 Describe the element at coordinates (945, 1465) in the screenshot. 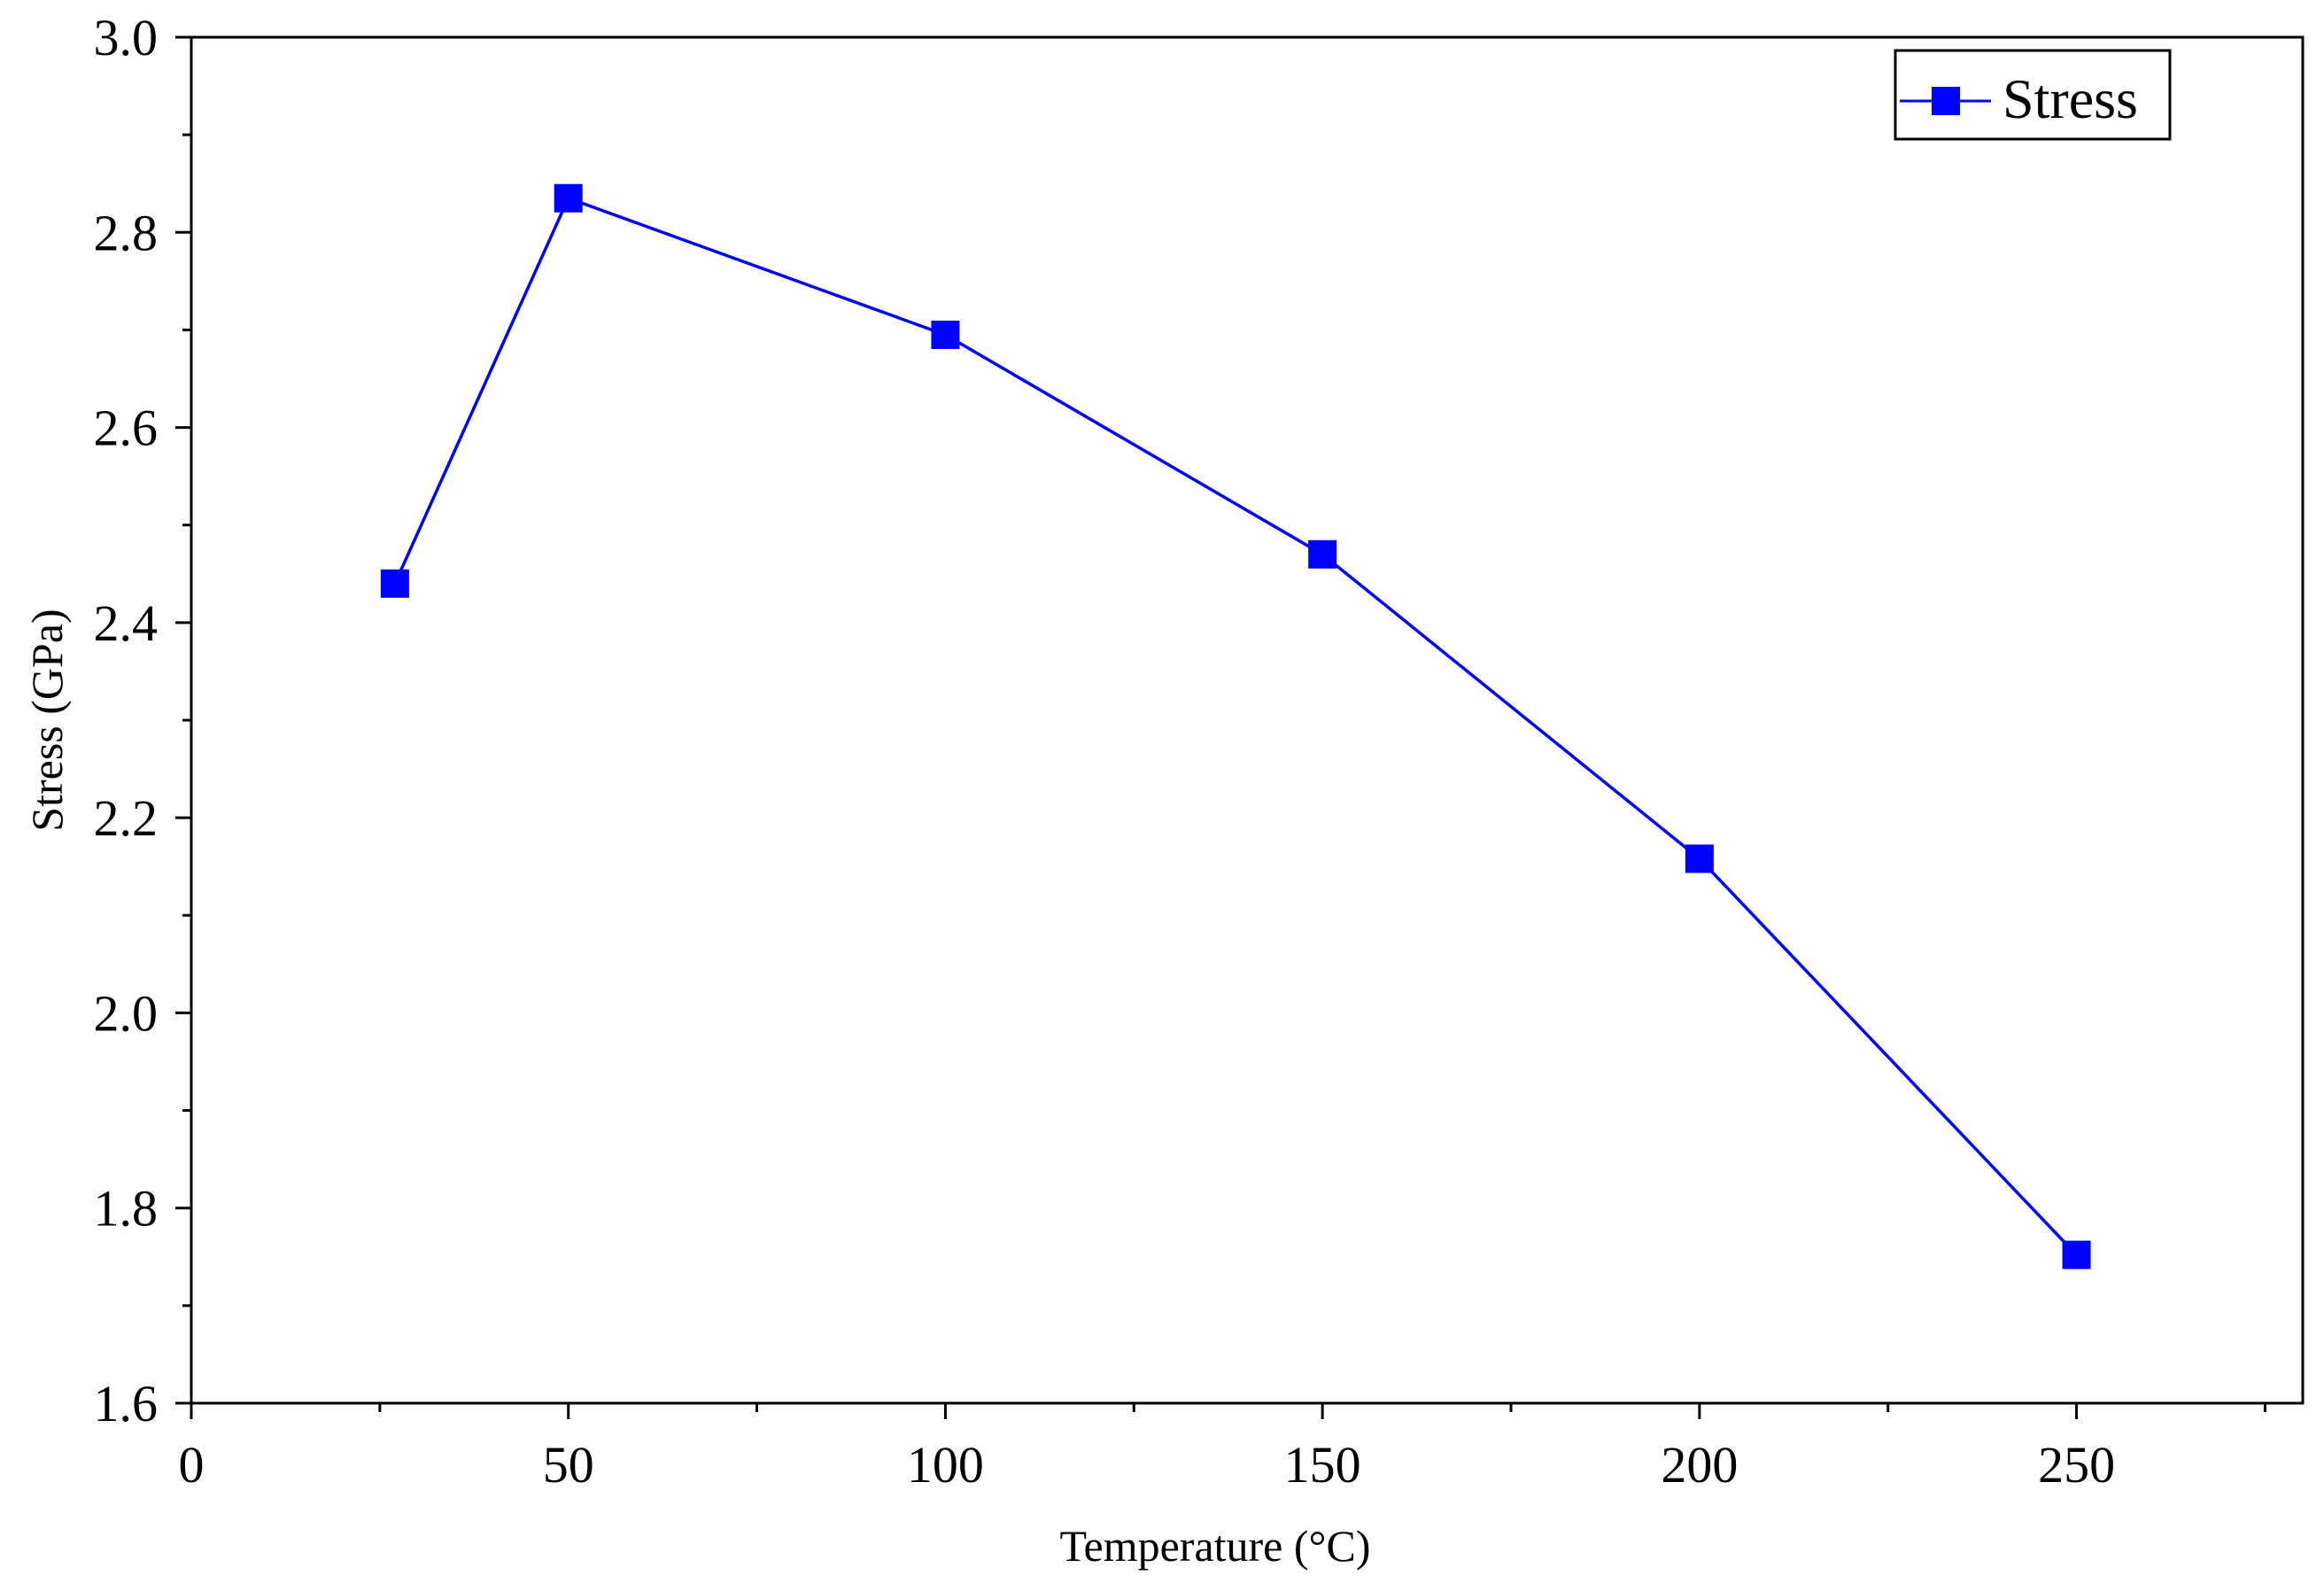

I see `x-tick-label: 100` at that location.